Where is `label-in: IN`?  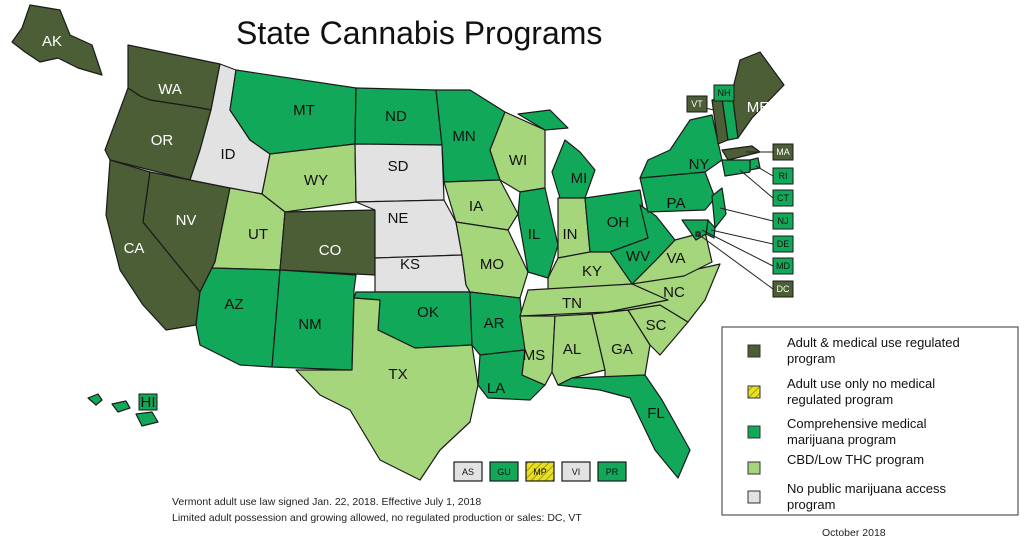 label-in: IN is located at coordinates (570, 234).